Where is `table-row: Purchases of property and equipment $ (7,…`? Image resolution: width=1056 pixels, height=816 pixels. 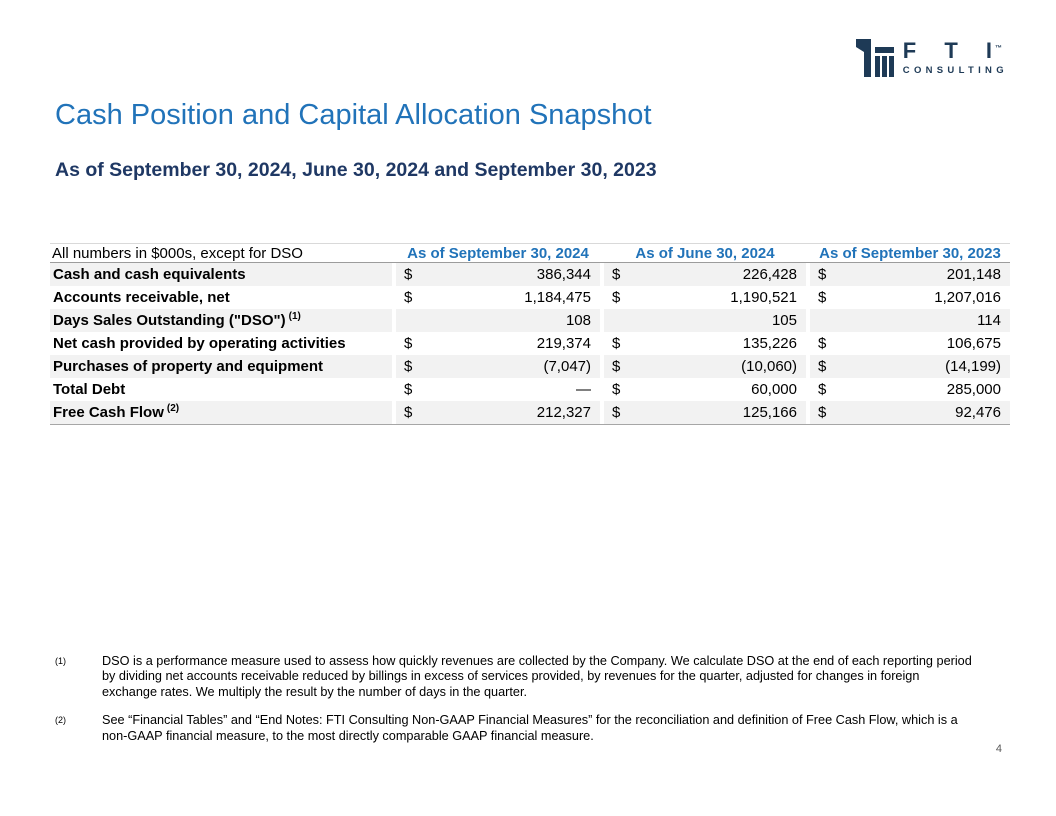 table-row: Purchases of property and equipment $ (7,… is located at coordinates (530, 366).